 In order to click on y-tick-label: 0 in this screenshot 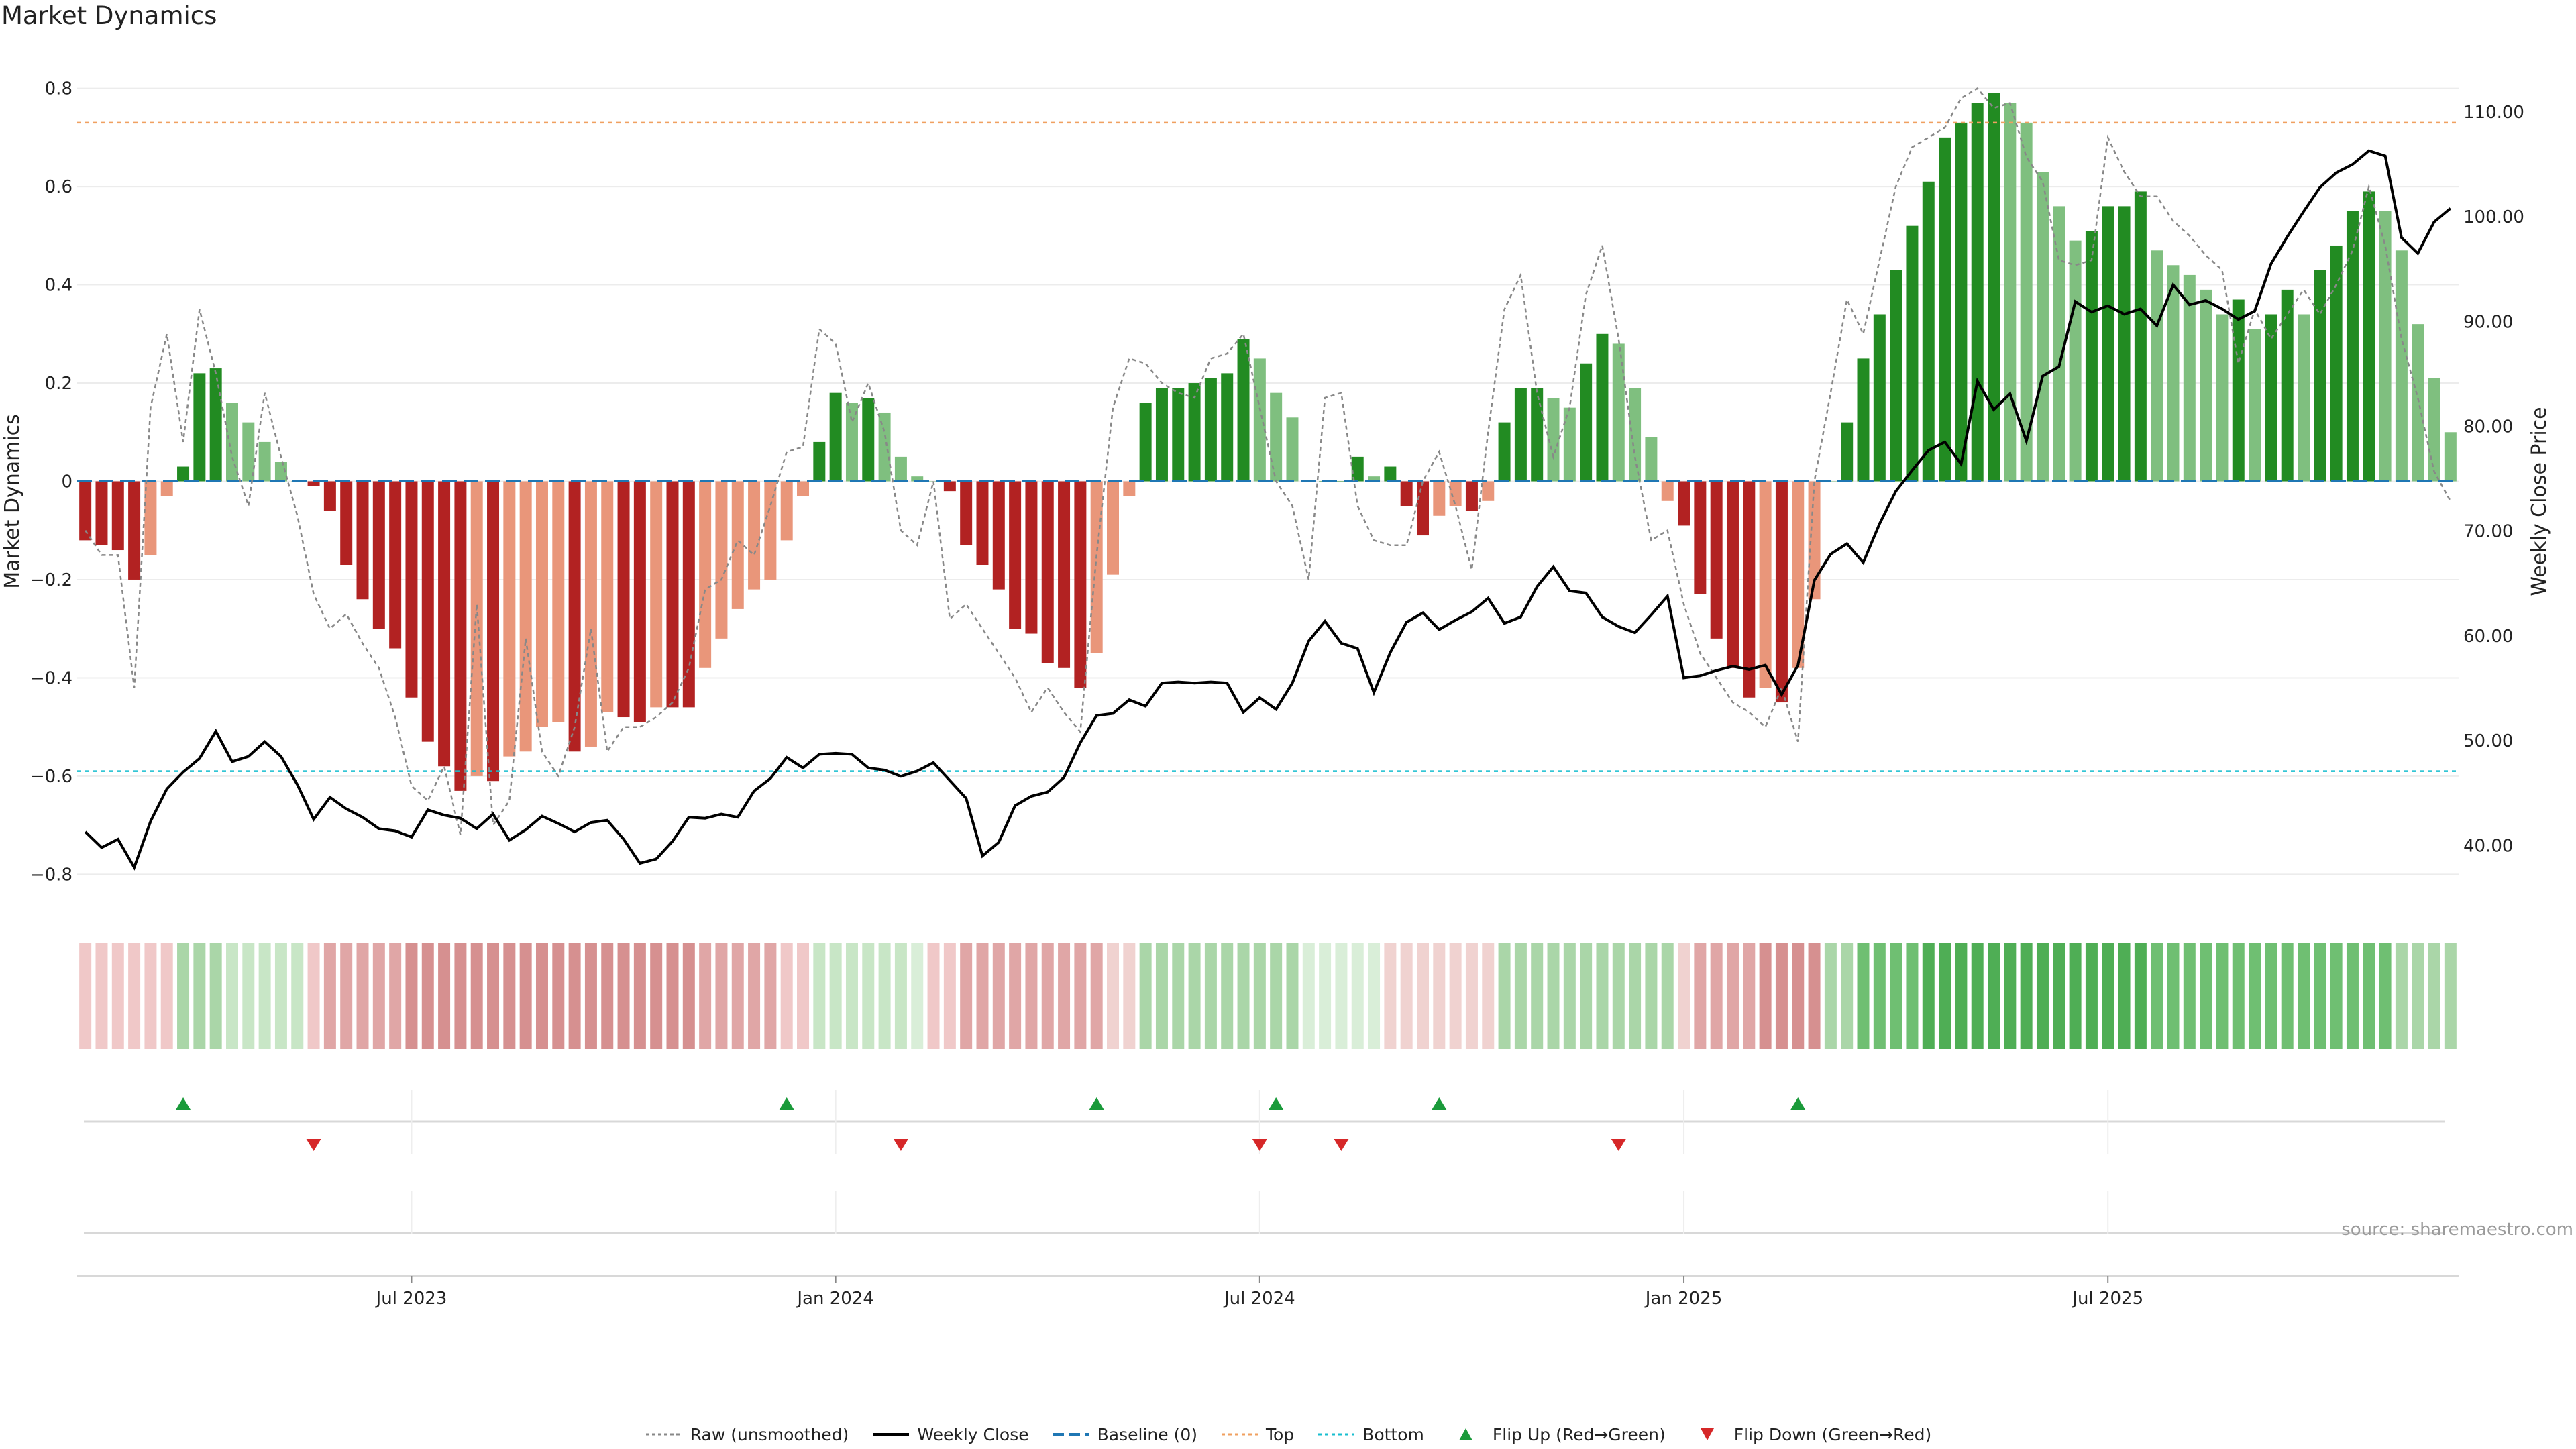, I will do `click(66, 482)`.